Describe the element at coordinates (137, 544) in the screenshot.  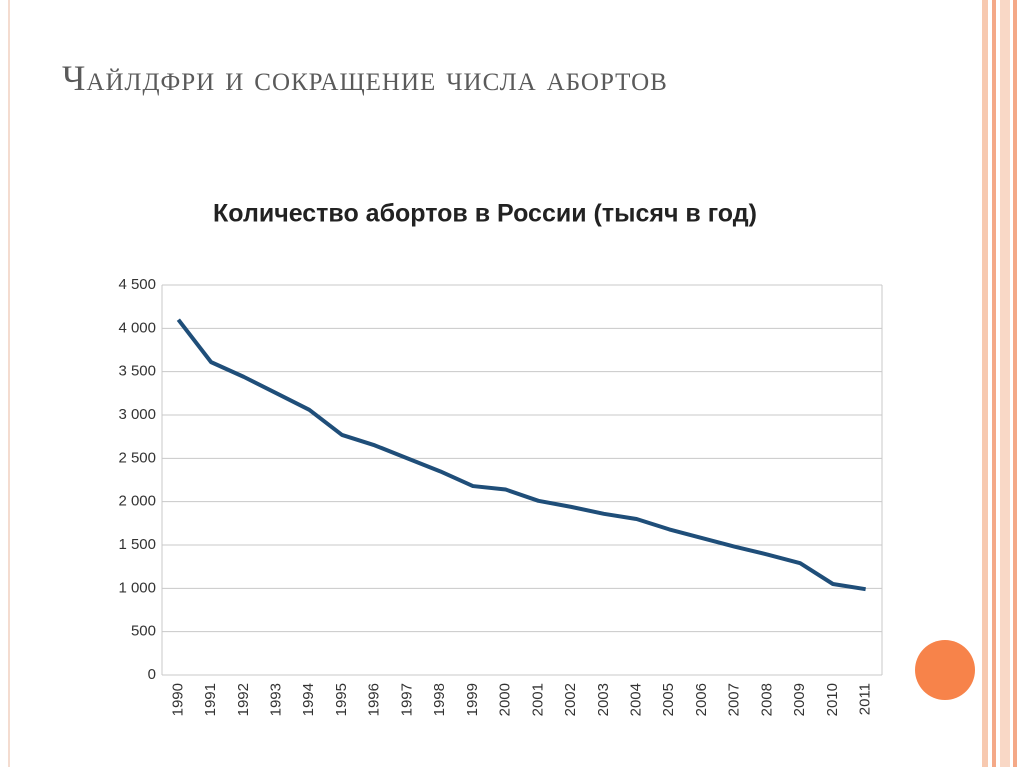
I see `y-tick-label: 1 500` at that location.